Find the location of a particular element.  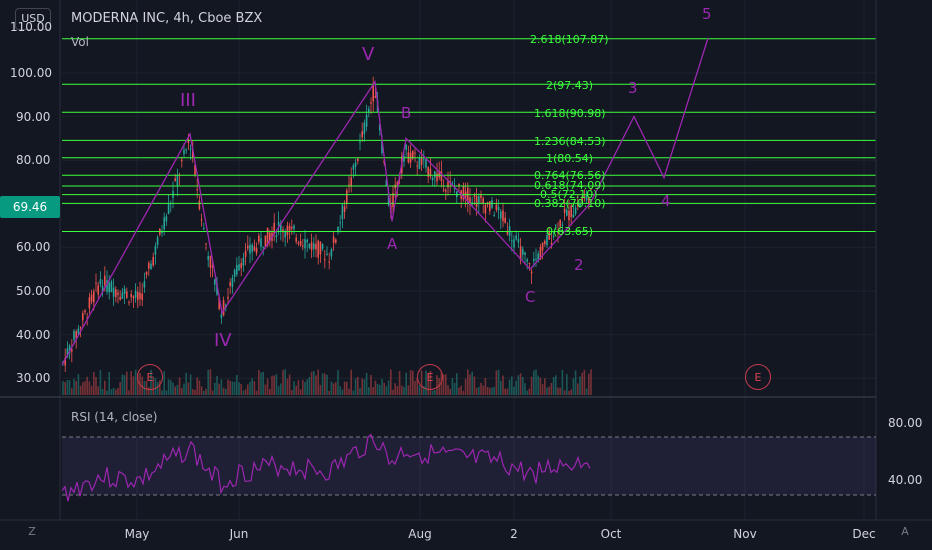

rsi-band is located at coordinates (469, 466).